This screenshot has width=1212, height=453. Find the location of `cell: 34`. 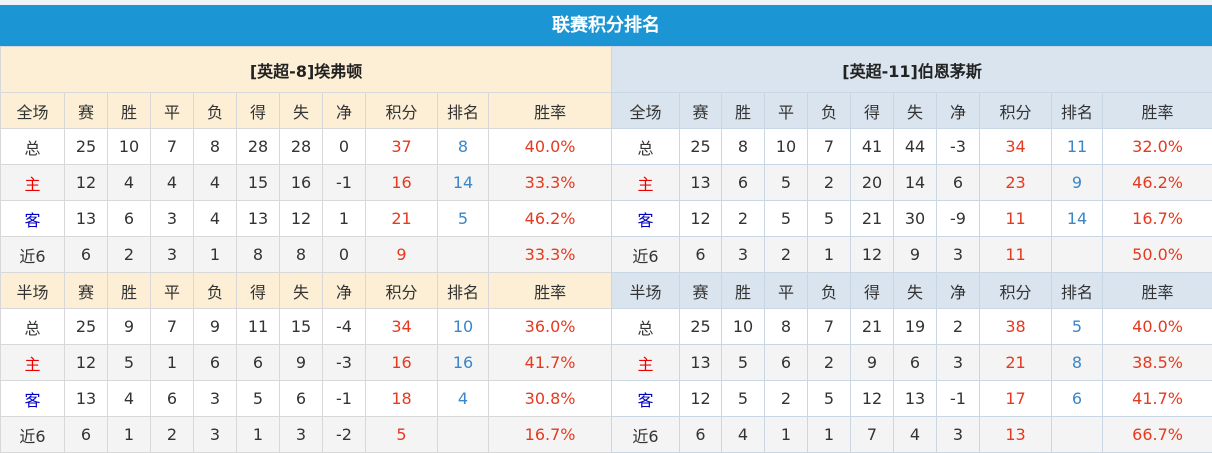

cell: 34 is located at coordinates (402, 327).